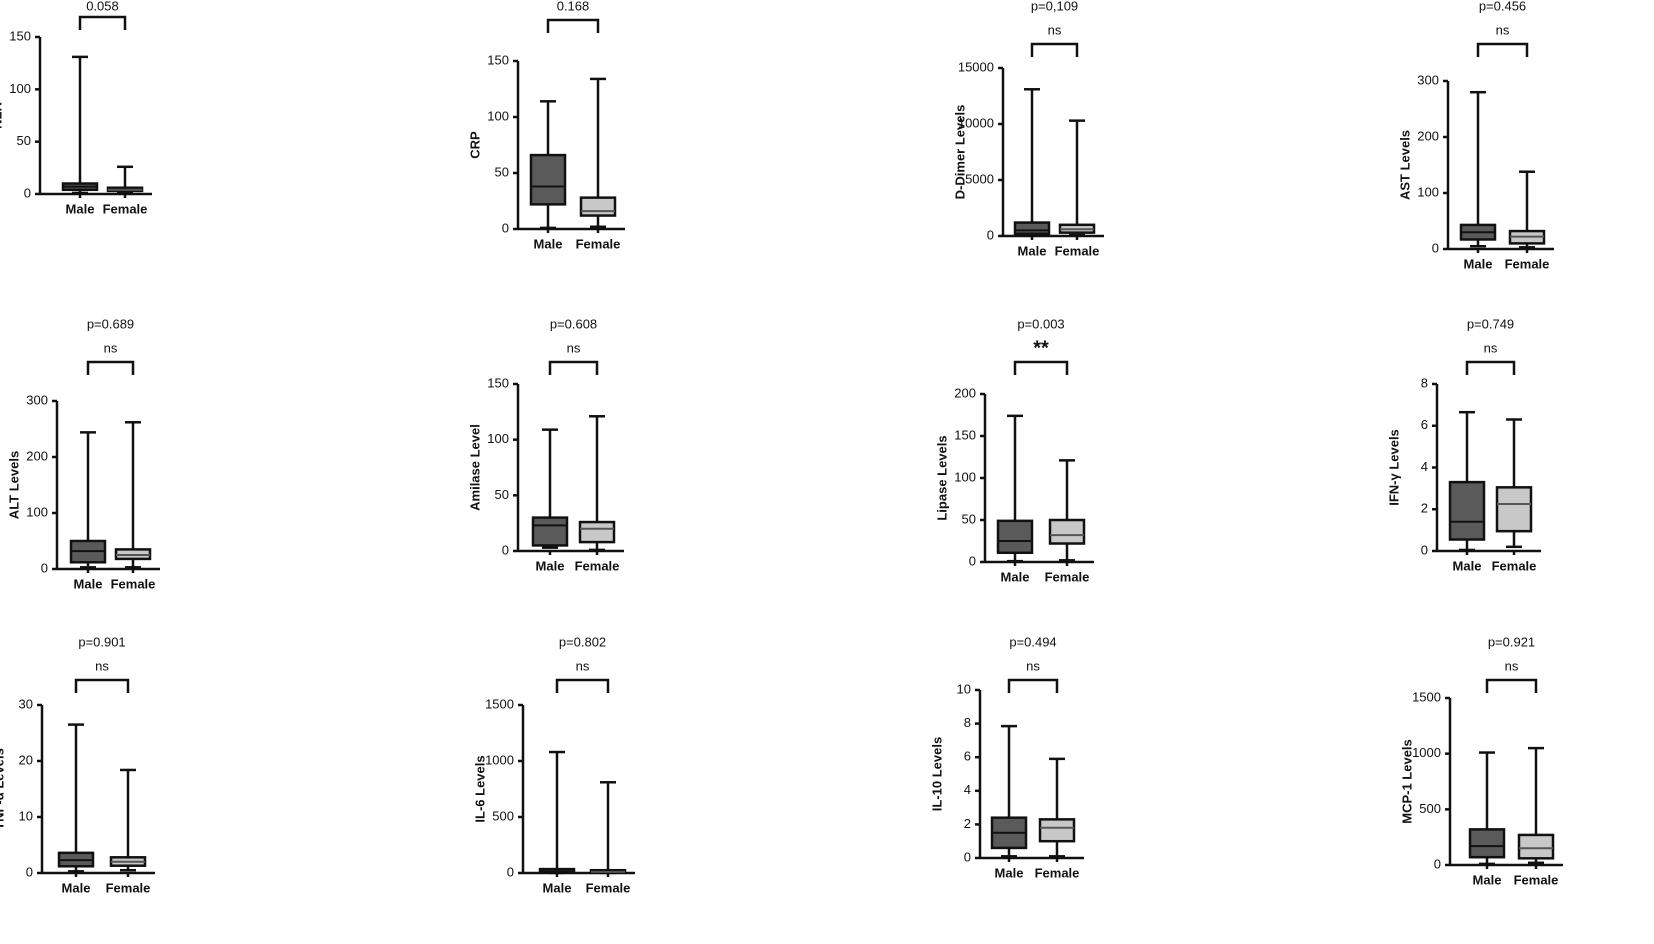 The image size is (1654, 944). What do you see at coordinates (101, 641) in the screenshot?
I see `chart-title: p=0.901` at bounding box center [101, 641].